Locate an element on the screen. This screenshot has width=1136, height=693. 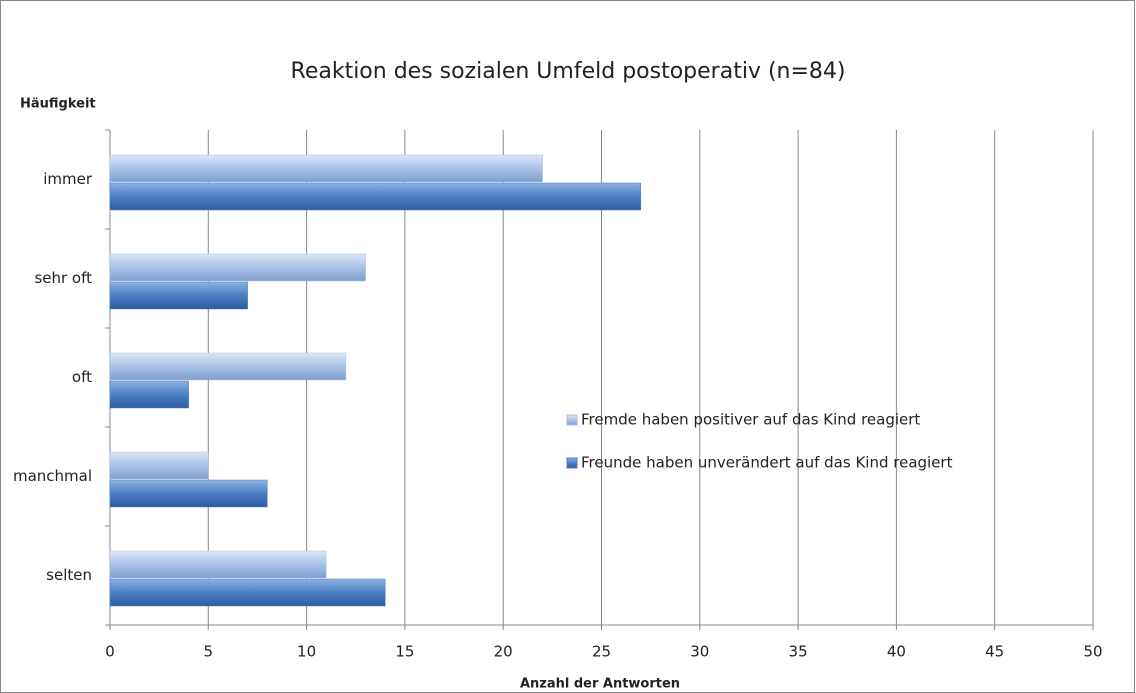
x-tick-label: 50 is located at coordinates (1092, 652).